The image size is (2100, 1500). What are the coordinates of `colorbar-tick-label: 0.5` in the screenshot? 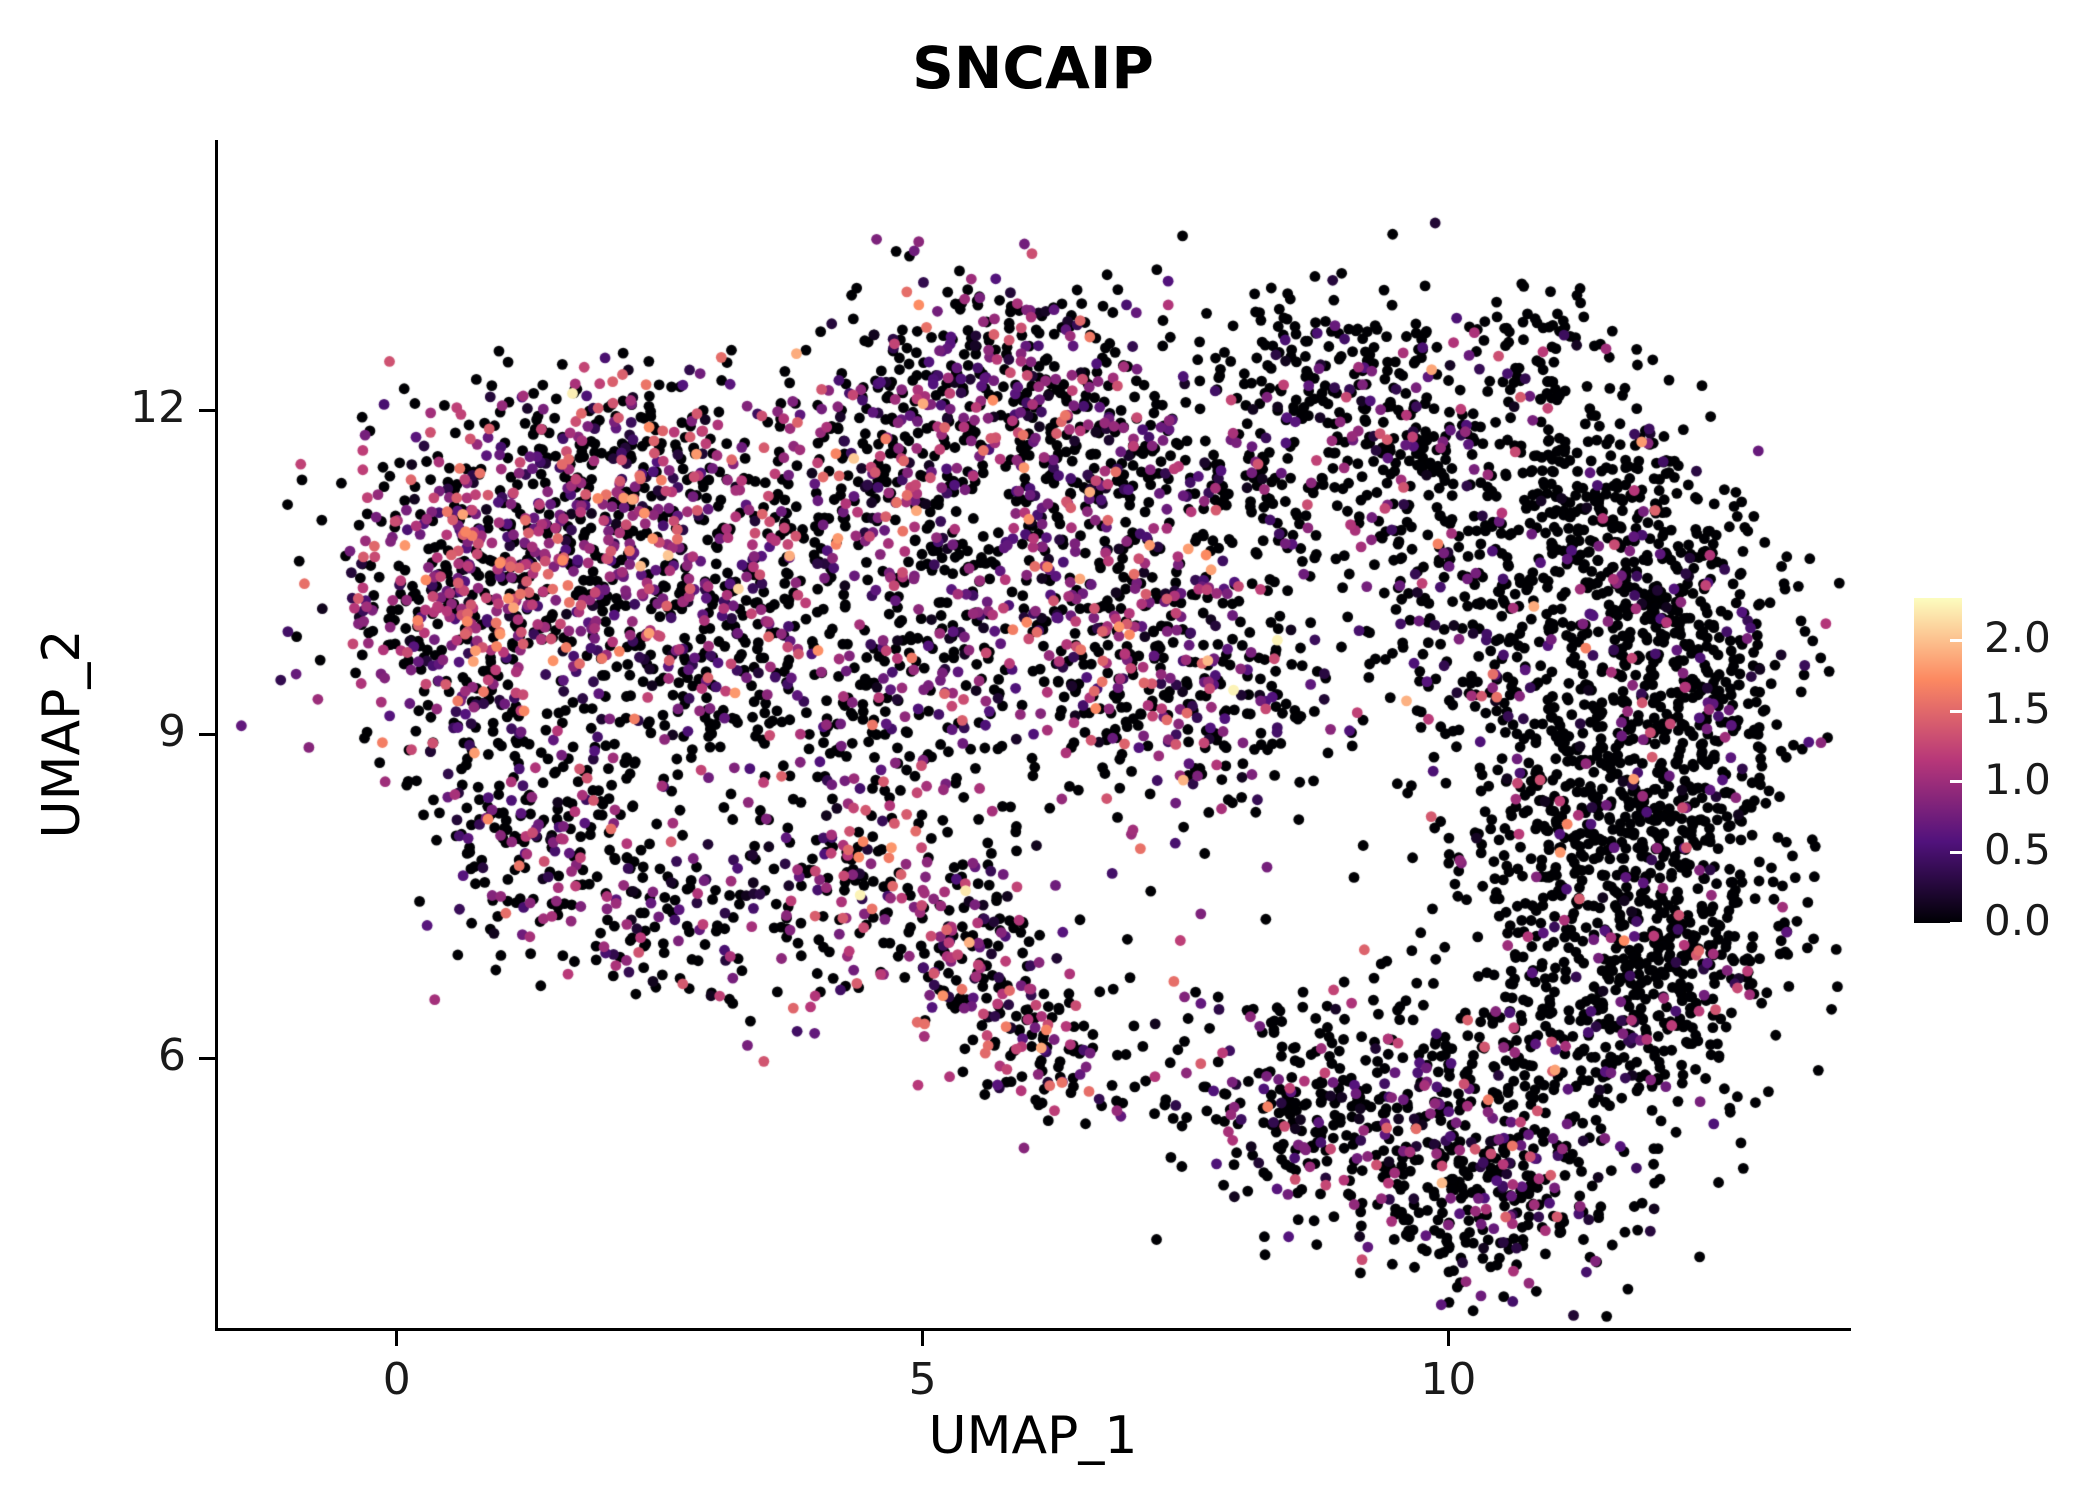 It's located at (2017, 850).